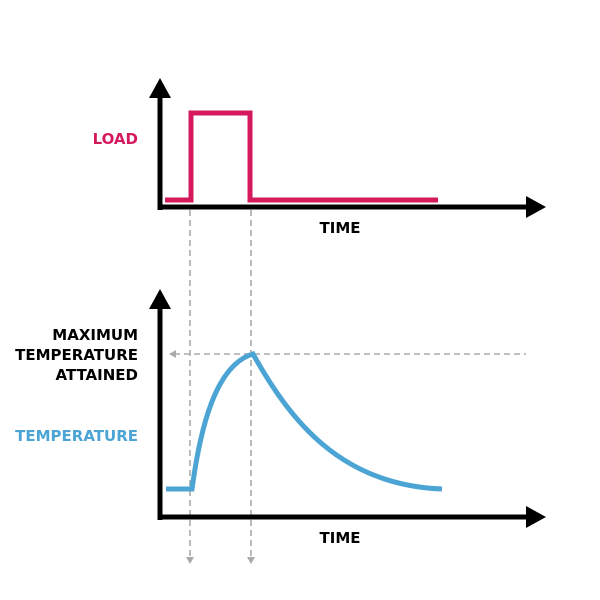  I want to click on temperature-series, so click(304, 421).